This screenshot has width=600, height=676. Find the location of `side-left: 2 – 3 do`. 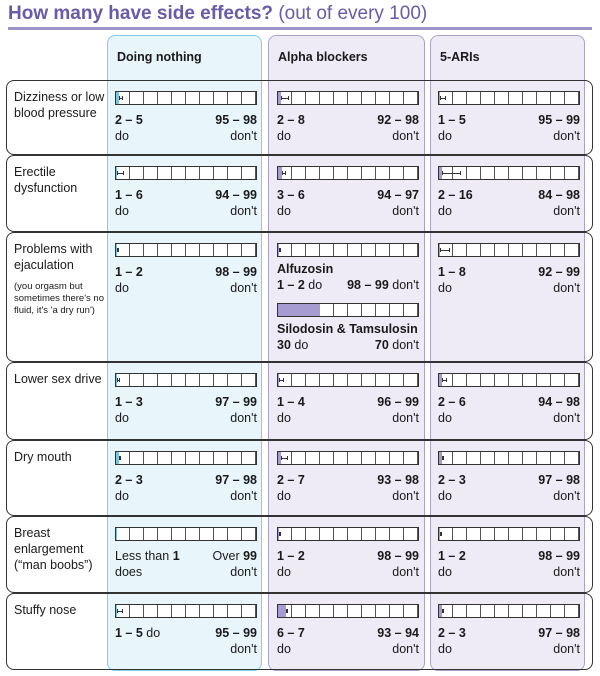

side-left: 2 – 3 do is located at coordinates (129, 488).